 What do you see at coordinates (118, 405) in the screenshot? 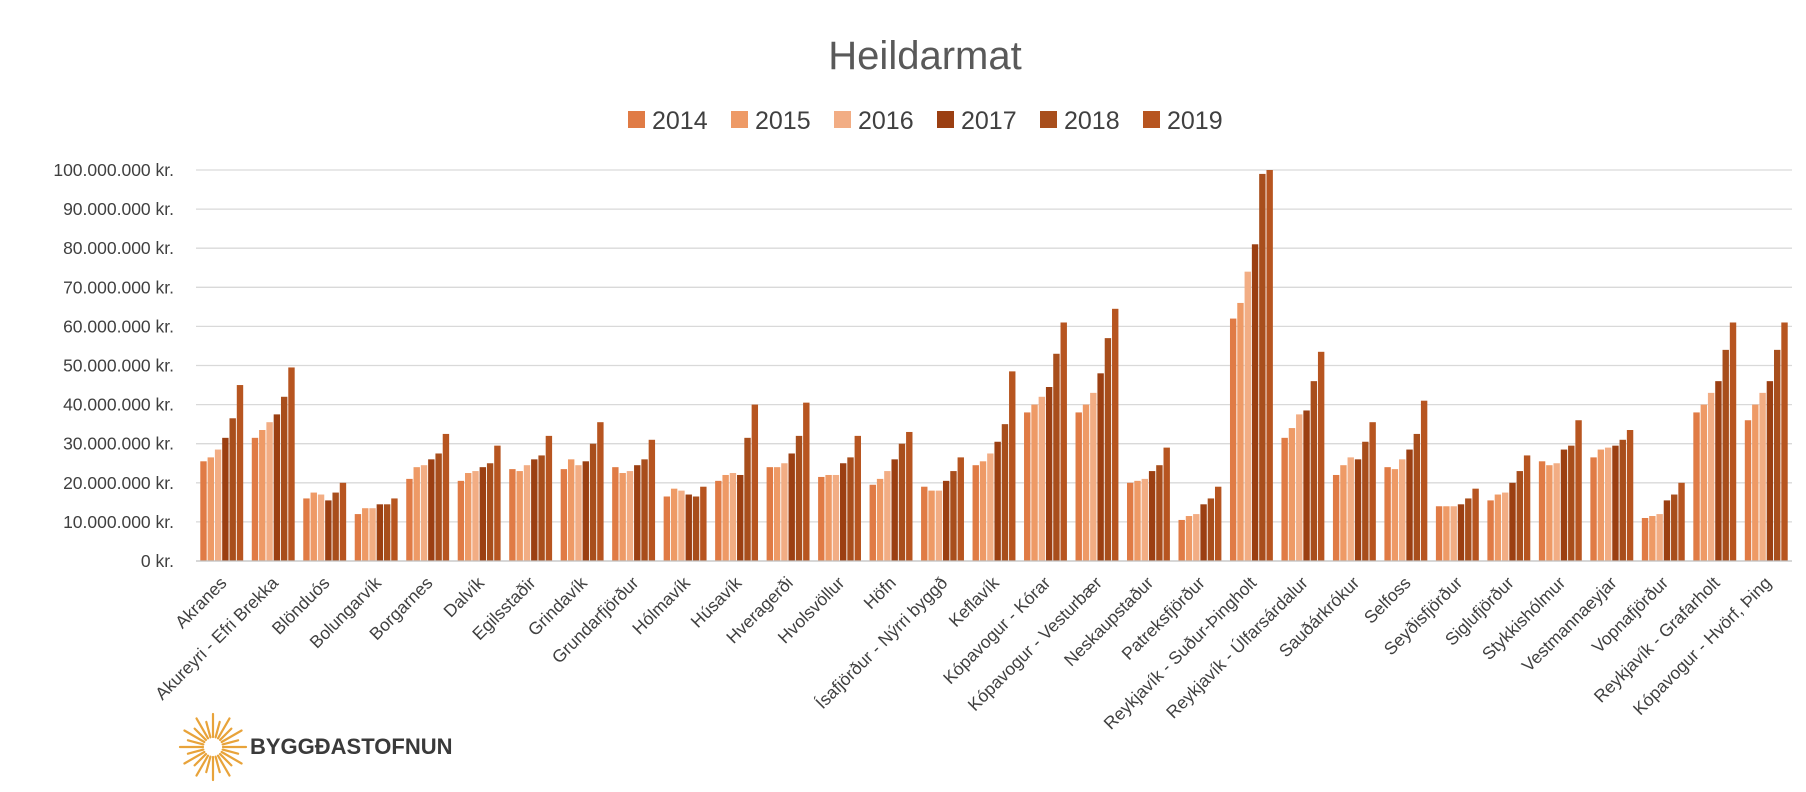
I see `y-tick-label: 40.000.000 kr.` at bounding box center [118, 405].